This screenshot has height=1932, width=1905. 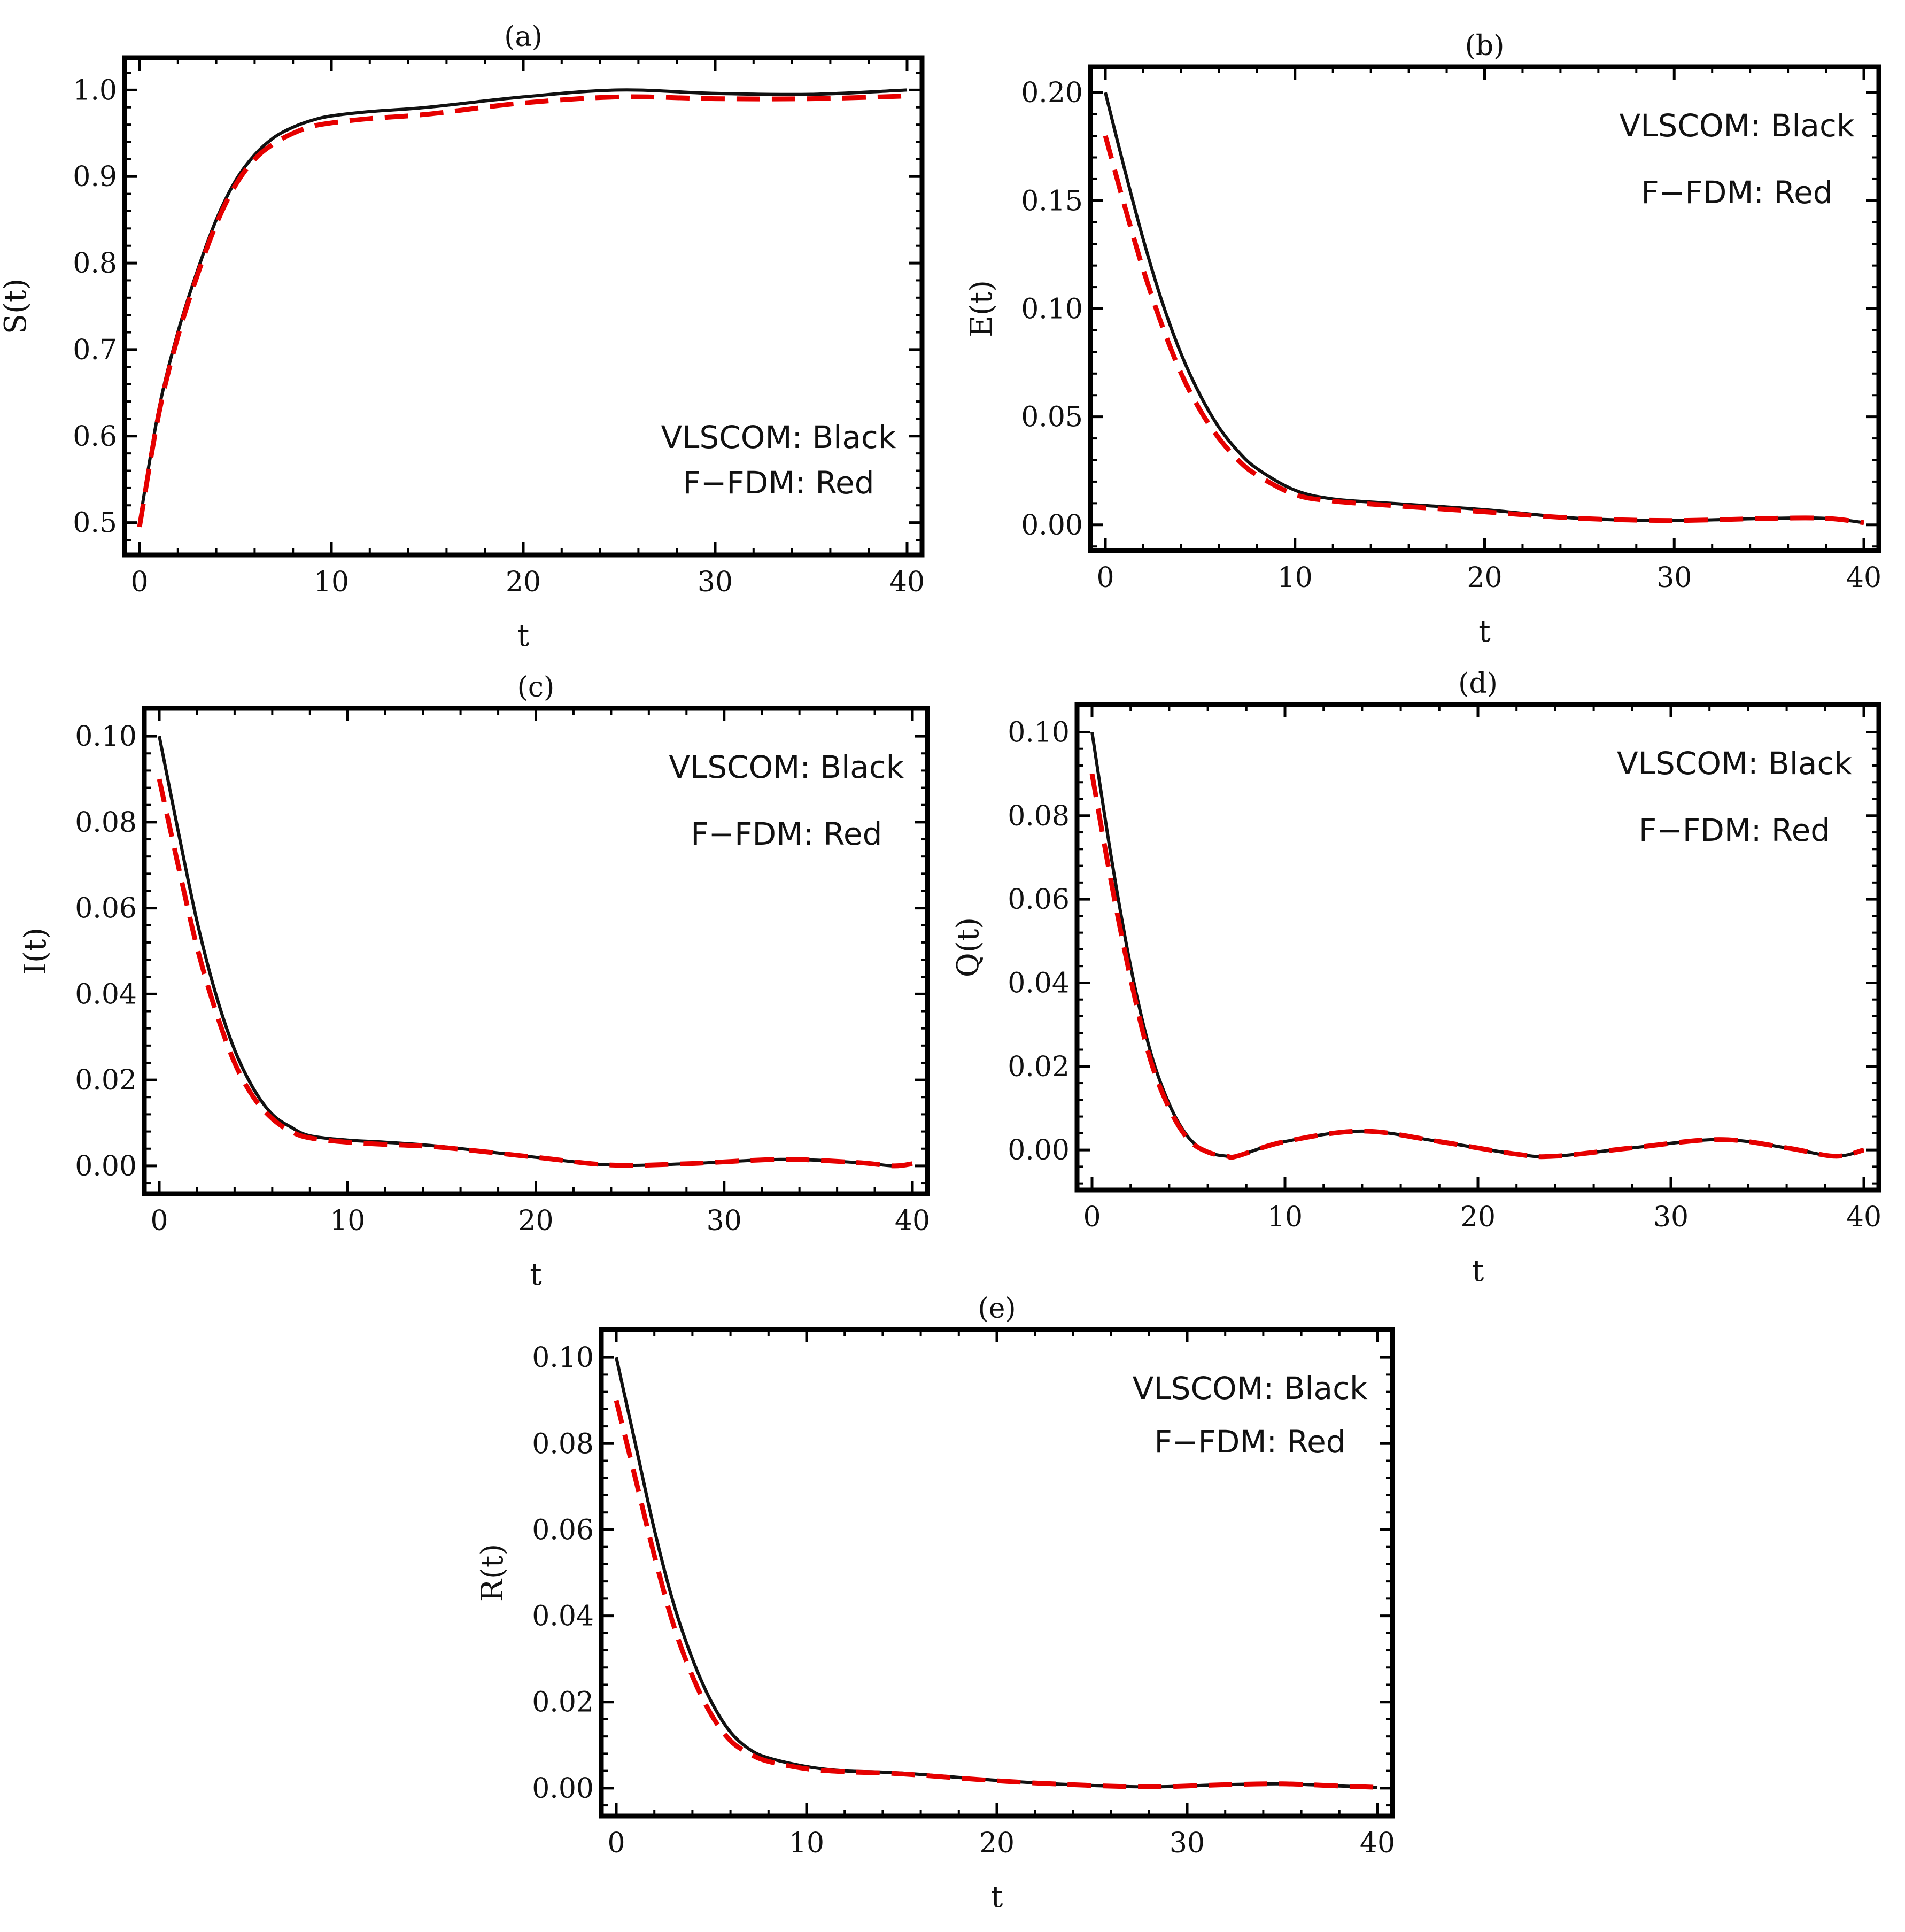 I want to click on y-tick-label: 0.6, so click(x=95, y=437).